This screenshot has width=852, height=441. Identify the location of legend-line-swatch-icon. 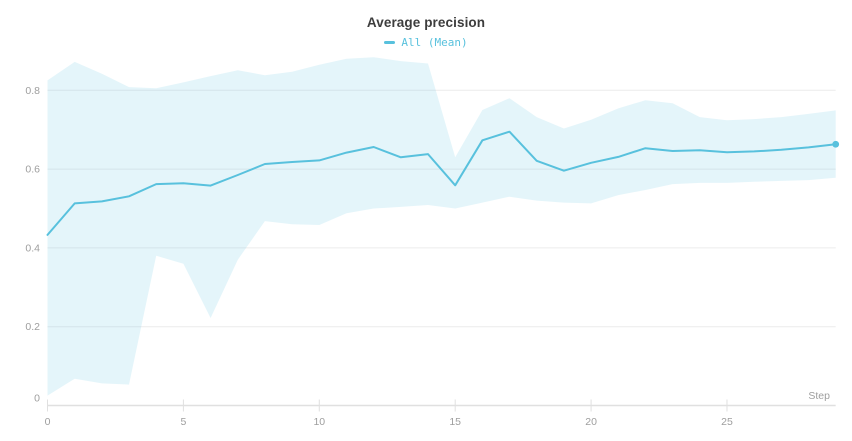
(390, 42).